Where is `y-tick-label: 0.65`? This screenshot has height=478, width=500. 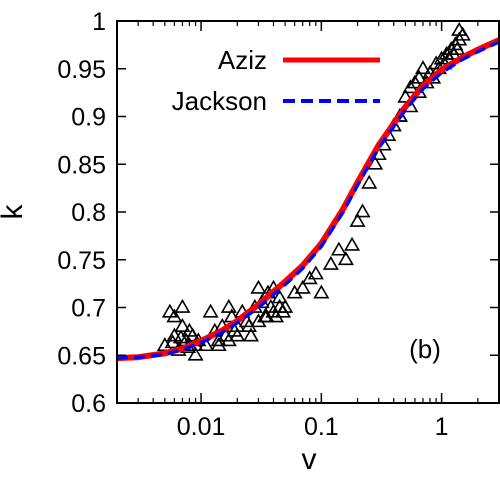
y-tick-label: 0.65 is located at coordinates (81, 356).